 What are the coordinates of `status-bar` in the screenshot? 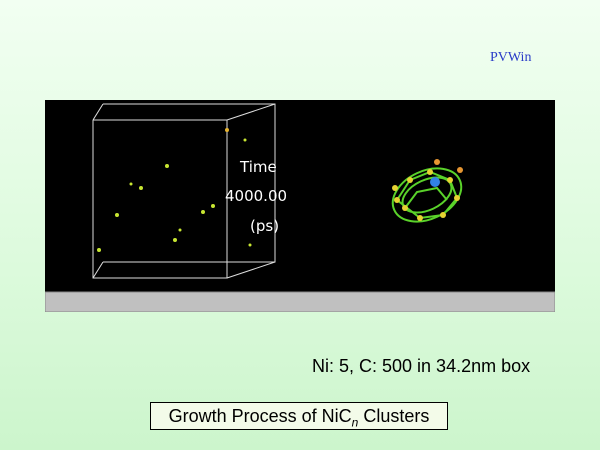 It's located at (300, 301).